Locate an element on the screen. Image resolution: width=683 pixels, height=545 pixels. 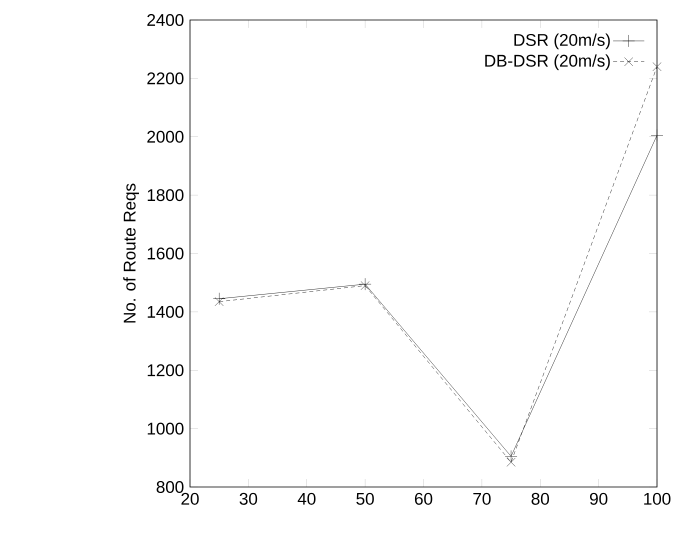
y-tick-label: 800 is located at coordinates (170, 487).